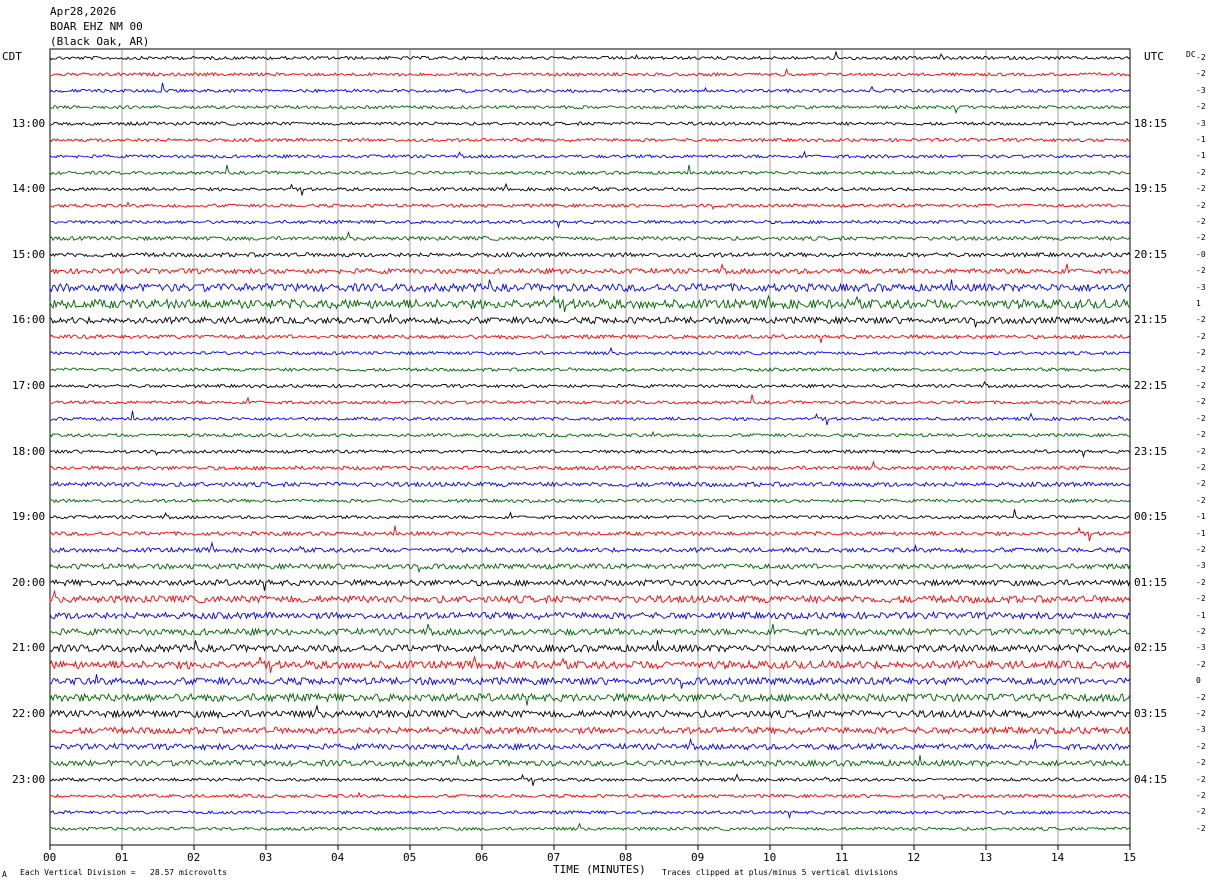  I want to click on dc-offset-value: 0, so click(1198, 681).